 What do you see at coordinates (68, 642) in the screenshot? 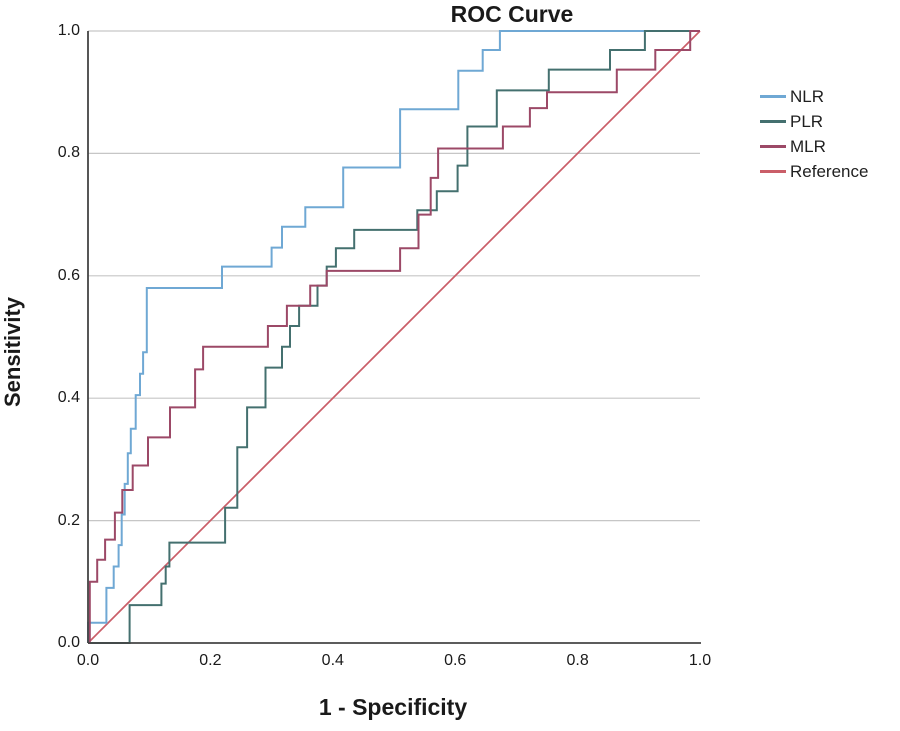
I see `y-tick-label-0.0: 0.0` at bounding box center [68, 642].